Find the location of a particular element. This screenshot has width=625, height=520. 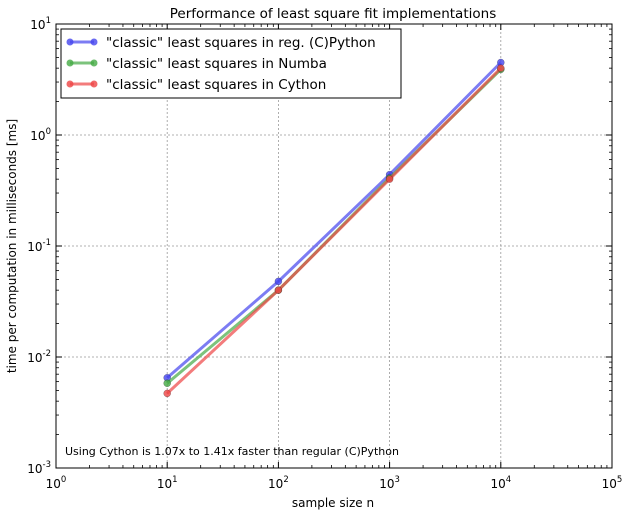

x-tick-label: 10⁰ is located at coordinates (56, 483).